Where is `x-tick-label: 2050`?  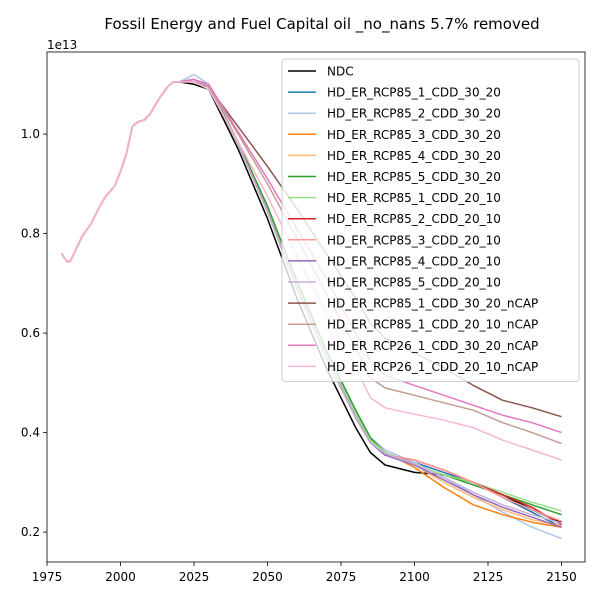
x-tick-label: 2050 is located at coordinates (267, 577).